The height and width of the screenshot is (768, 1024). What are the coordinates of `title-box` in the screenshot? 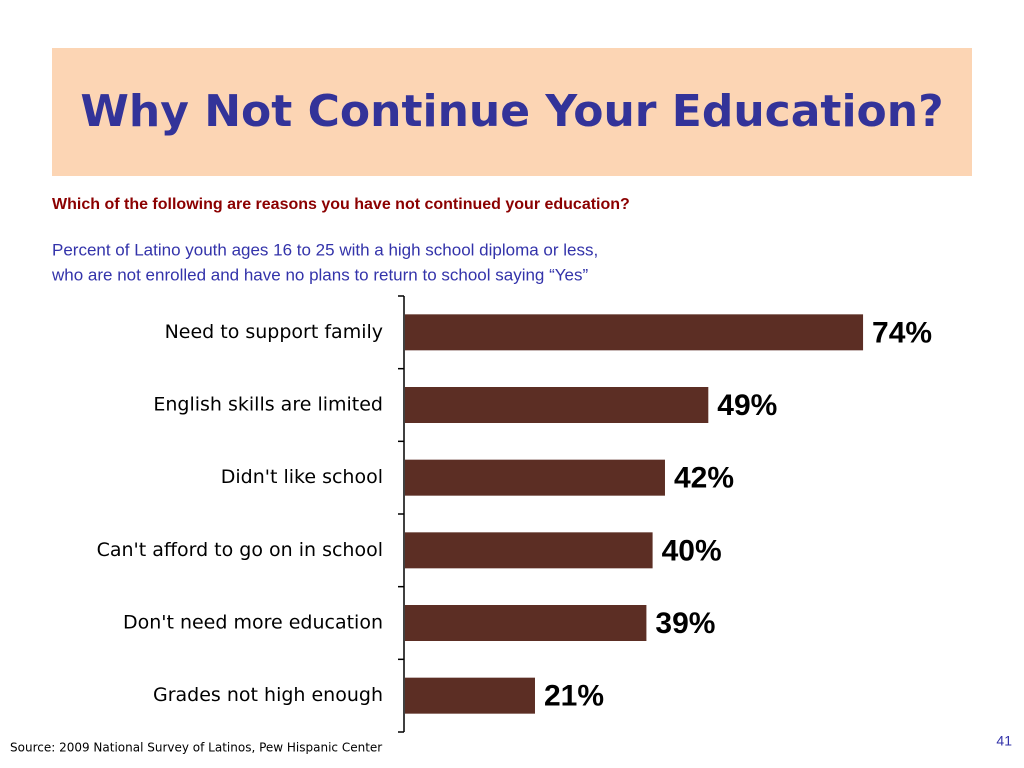 It's located at (512, 112).